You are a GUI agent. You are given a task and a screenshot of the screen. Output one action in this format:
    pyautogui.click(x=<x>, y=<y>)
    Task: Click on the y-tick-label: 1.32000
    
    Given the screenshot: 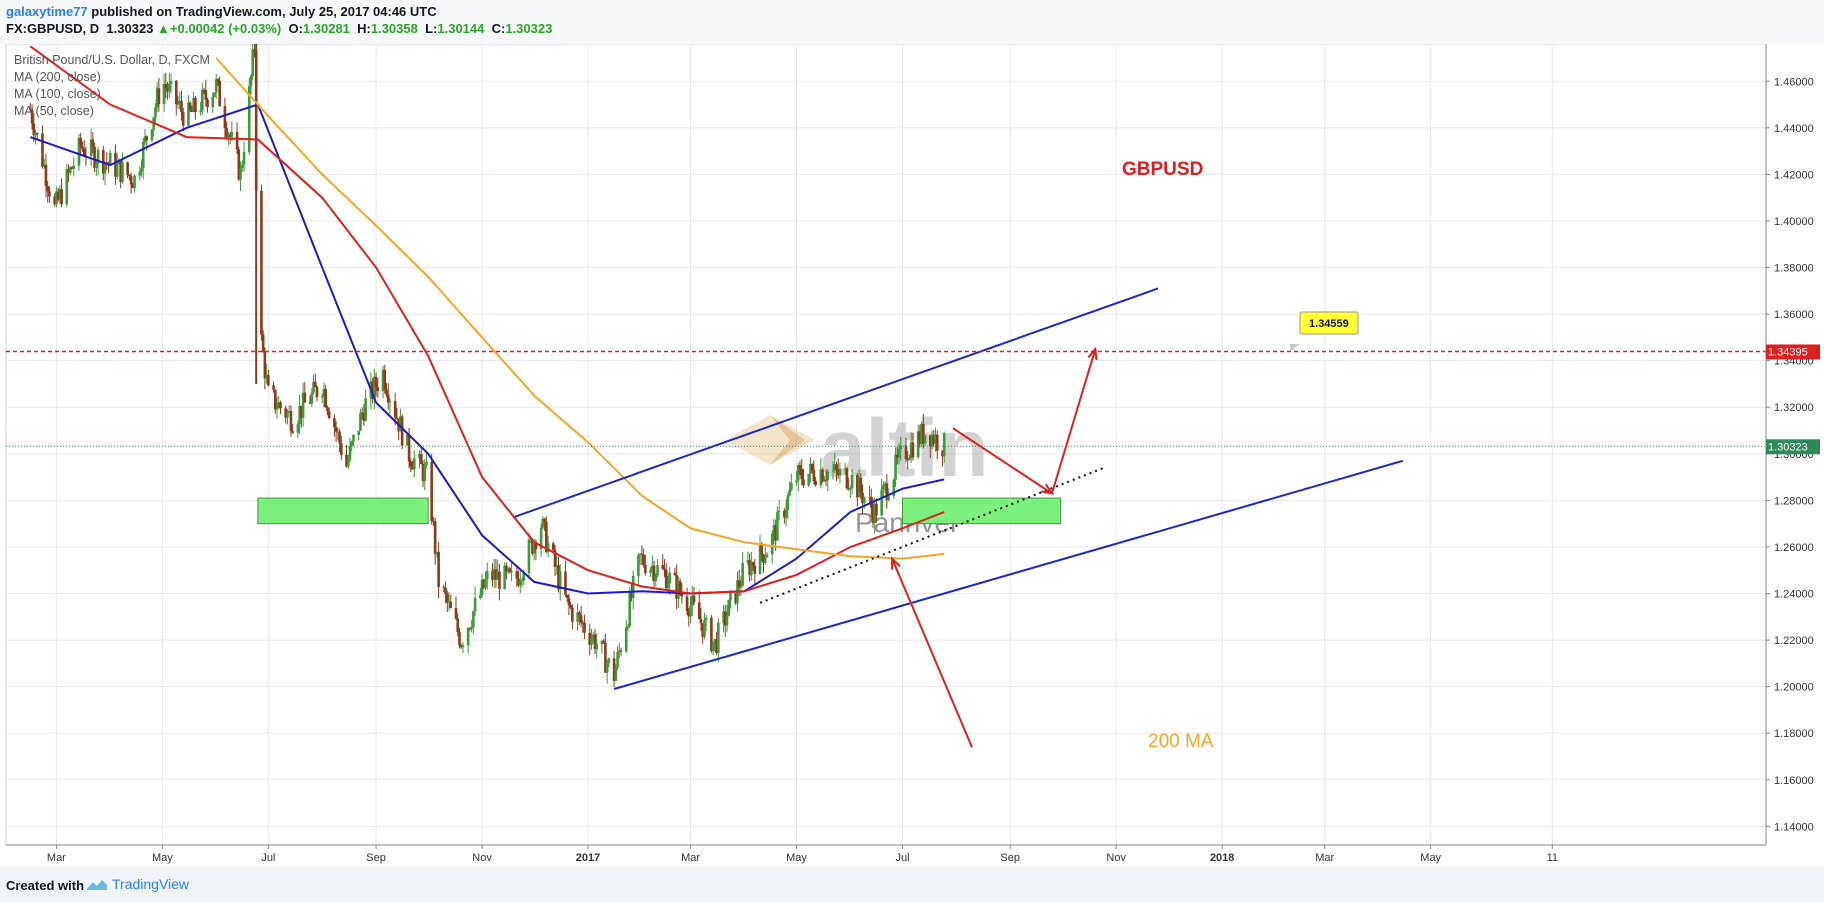 What is the action you would take?
    pyautogui.click(x=1794, y=408)
    